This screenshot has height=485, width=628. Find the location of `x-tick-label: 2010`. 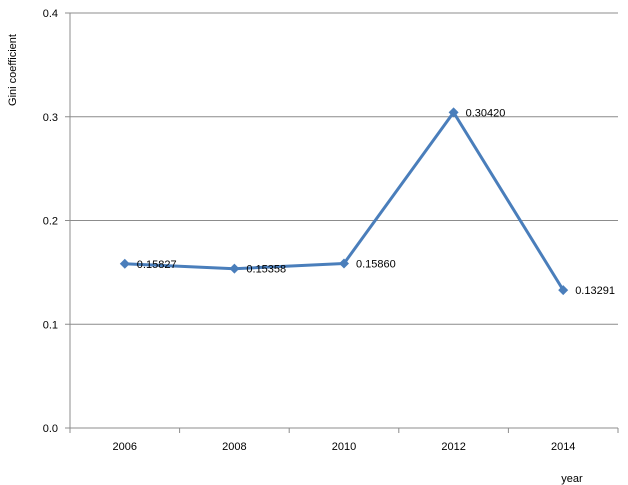

x-tick-label: 2010 is located at coordinates (344, 447).